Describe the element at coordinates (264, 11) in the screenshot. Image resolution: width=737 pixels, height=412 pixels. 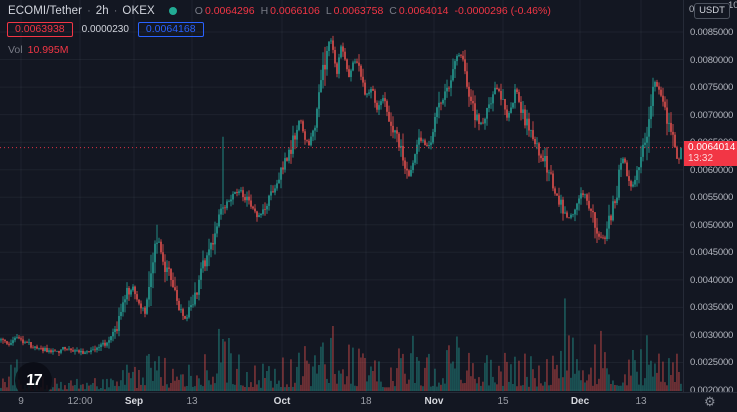
I see `high-label: H` at that location.